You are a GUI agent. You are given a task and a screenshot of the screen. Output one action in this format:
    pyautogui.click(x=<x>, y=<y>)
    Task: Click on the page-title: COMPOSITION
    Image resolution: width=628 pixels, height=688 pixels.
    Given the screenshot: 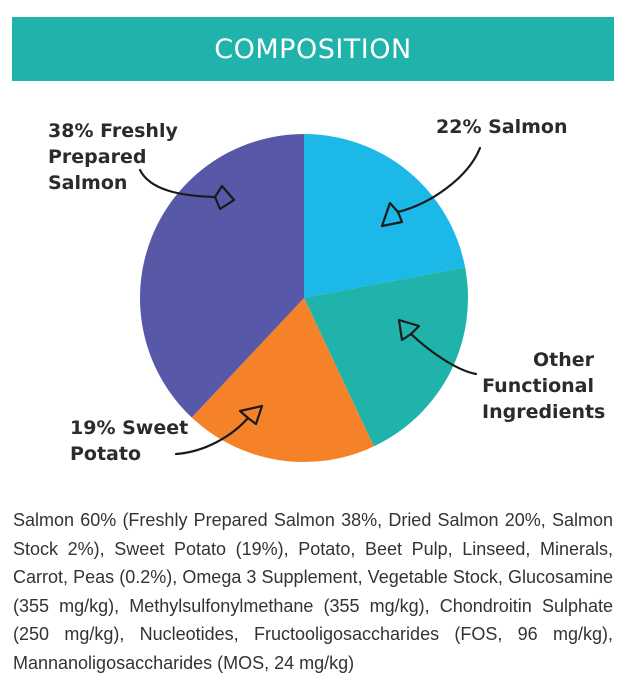 What is the action you would take?
    pyautogui.click(x=313, y=49)
    